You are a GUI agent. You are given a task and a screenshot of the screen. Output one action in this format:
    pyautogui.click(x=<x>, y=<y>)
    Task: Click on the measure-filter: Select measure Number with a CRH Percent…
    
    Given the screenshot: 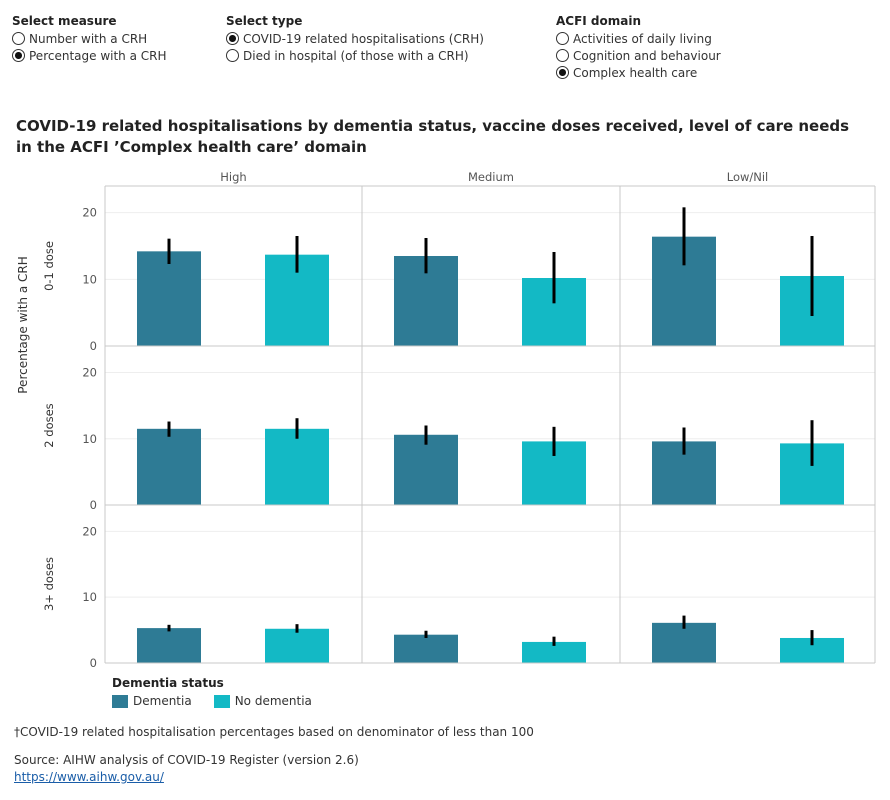 What is the action you would take?
    pyautogui.click(x=89, y=39)
    